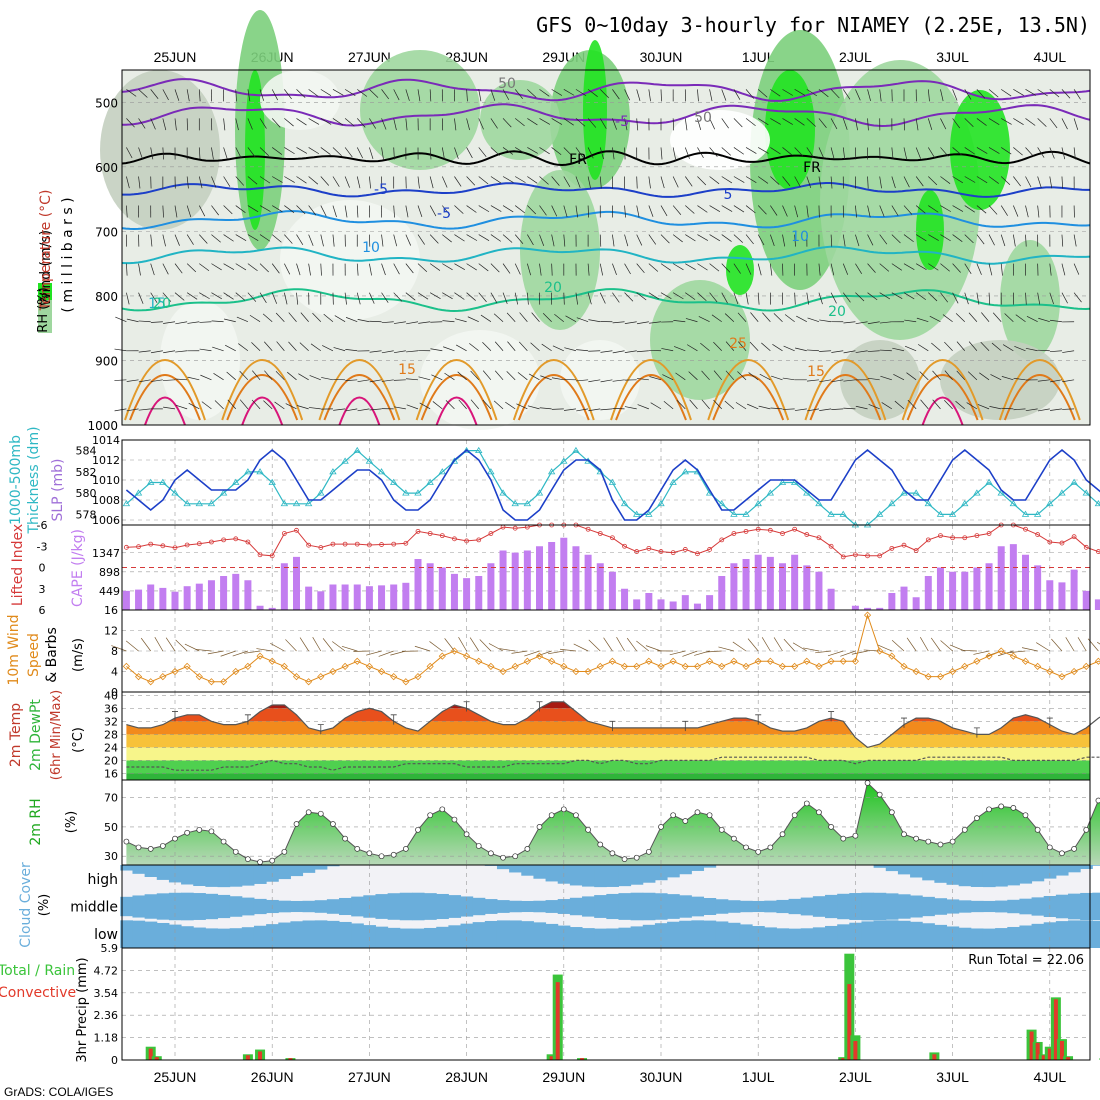 The width and height of the screenshot is (1100, 1100). I want to click on contour-label: 20, so click(553, 288).